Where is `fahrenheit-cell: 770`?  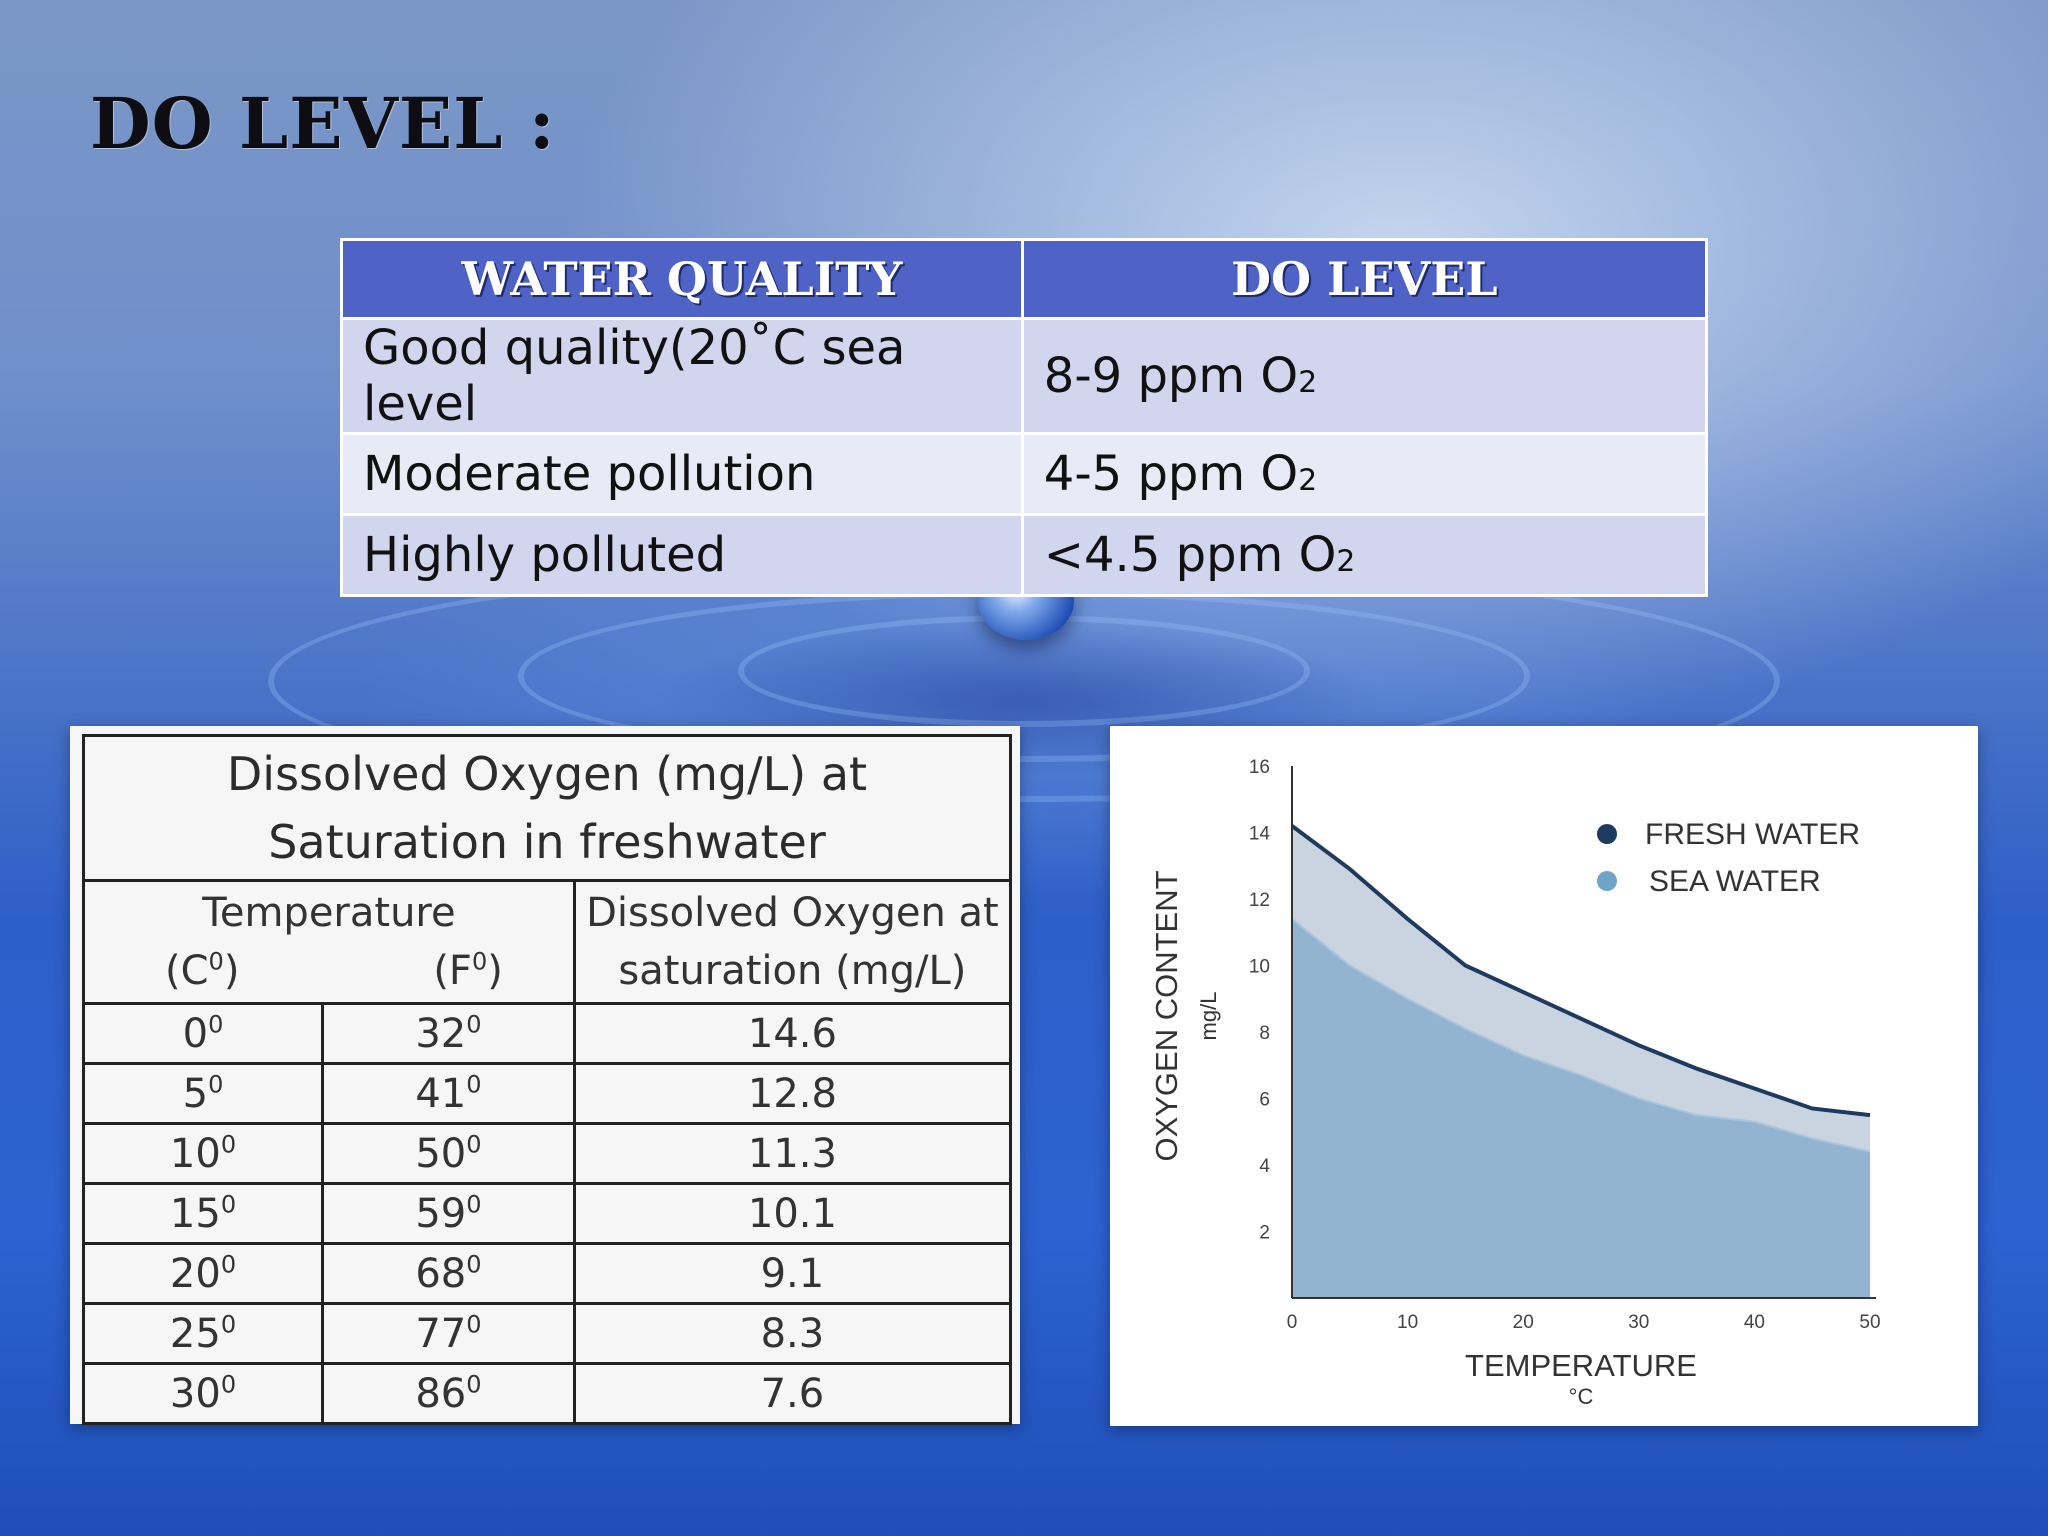
fahrenheit-cell: 770 is located at coordinates (448, 1333).